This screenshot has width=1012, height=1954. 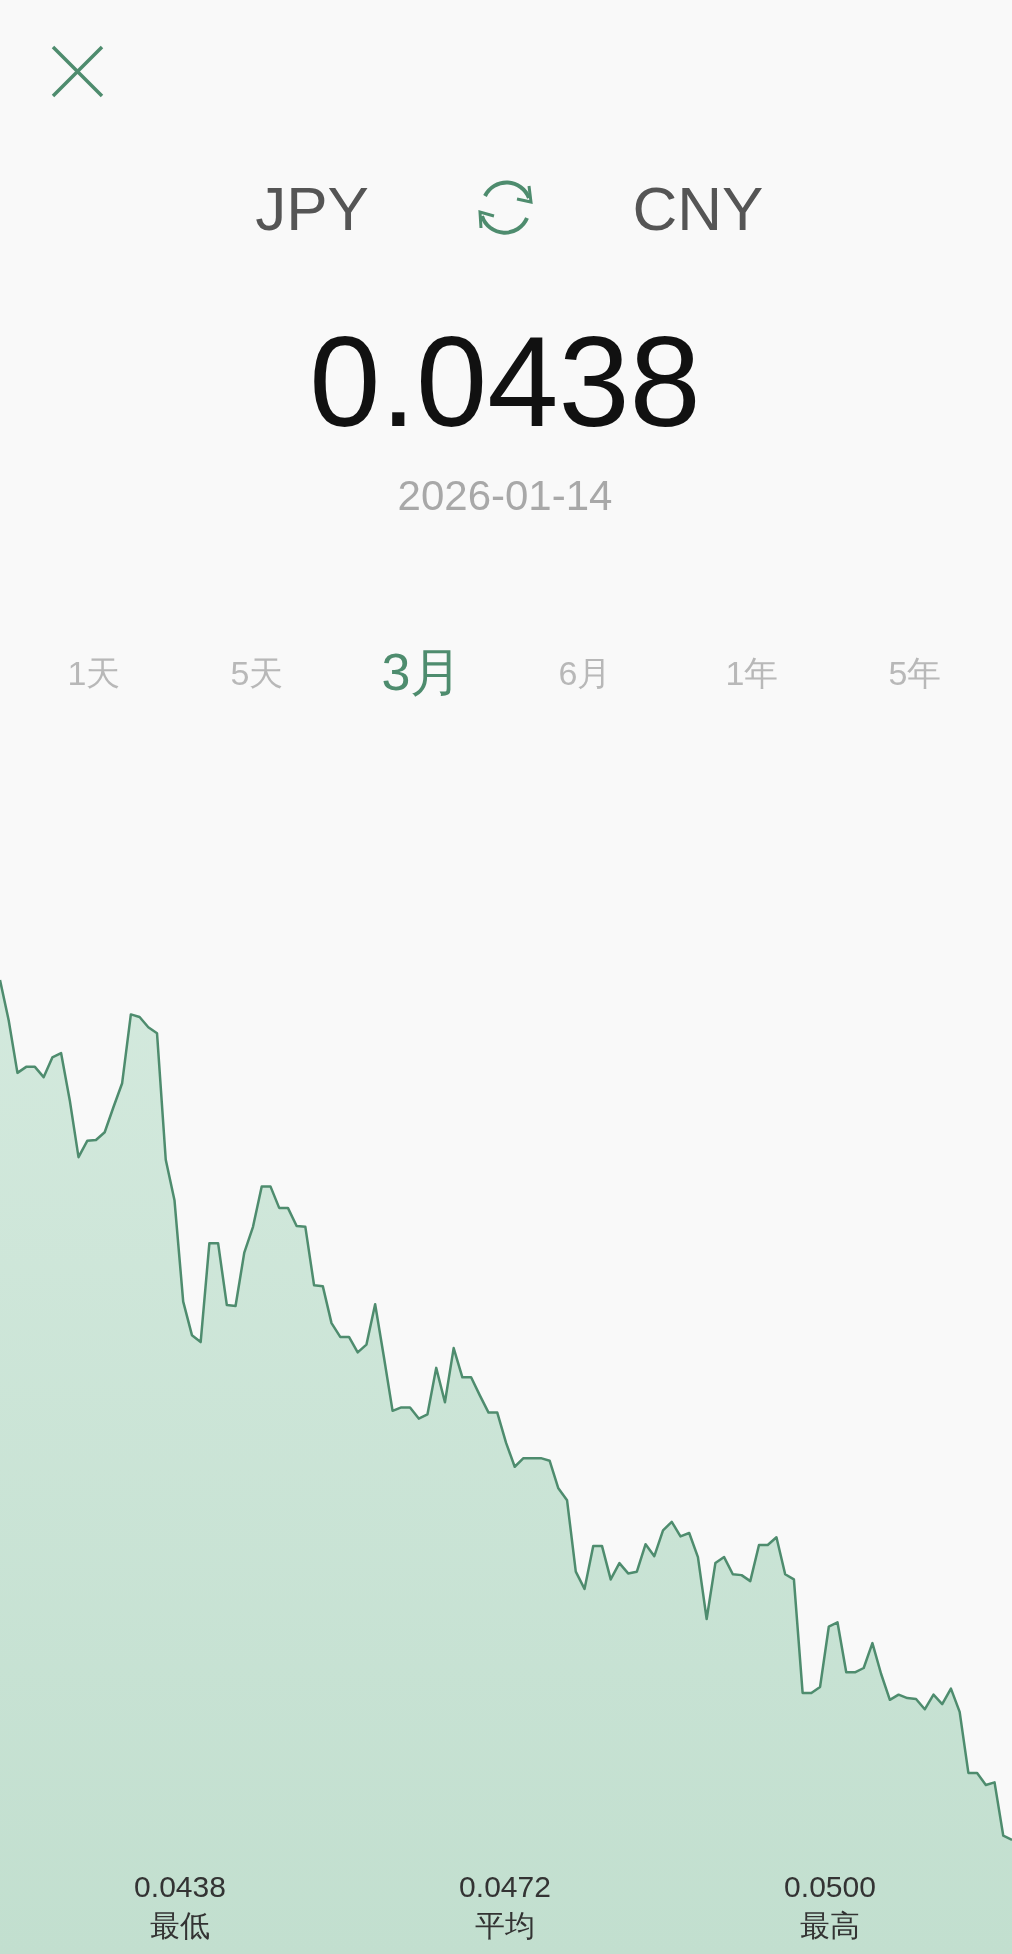 I want to click on annotation: 0.0438, so click(x=180, y=1886).